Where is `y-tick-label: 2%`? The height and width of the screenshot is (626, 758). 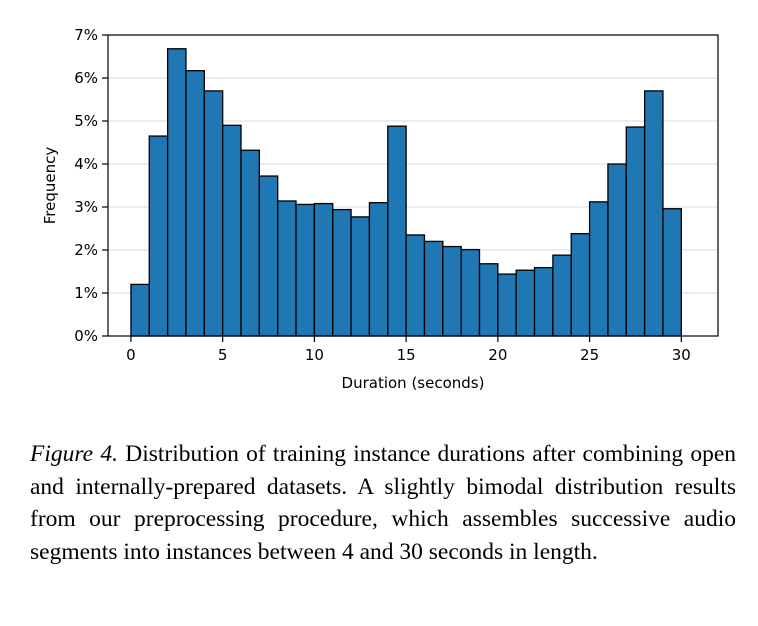 y-tick-label: 2% is located at coordinates (86, 250).